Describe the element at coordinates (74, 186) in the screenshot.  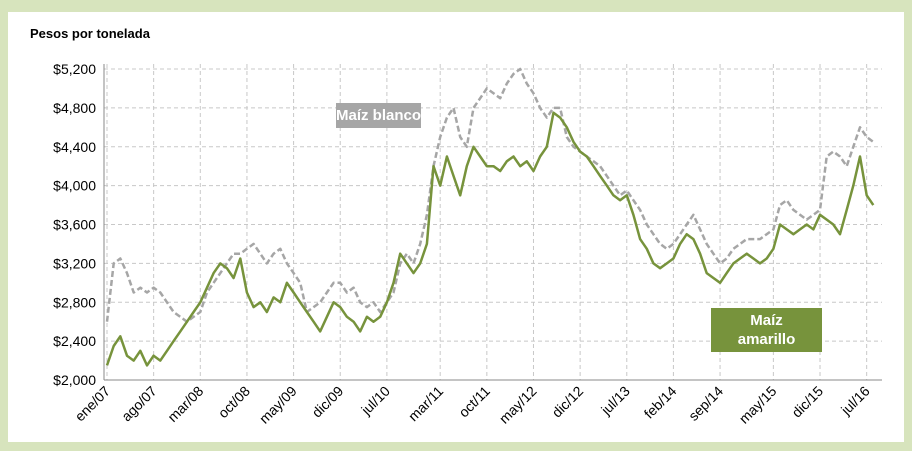
I see `y-tick-label: $4,000` at that location.